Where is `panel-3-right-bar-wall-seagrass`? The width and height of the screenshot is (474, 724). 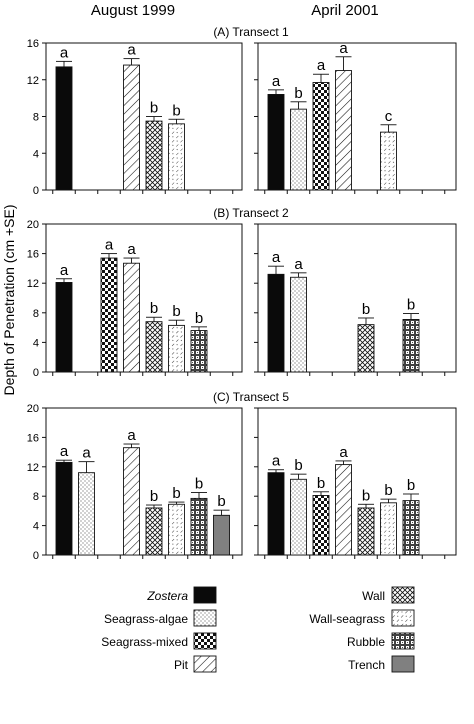 panel-3-right-bar-wall-seagrass is located at coordinates (388, 529).